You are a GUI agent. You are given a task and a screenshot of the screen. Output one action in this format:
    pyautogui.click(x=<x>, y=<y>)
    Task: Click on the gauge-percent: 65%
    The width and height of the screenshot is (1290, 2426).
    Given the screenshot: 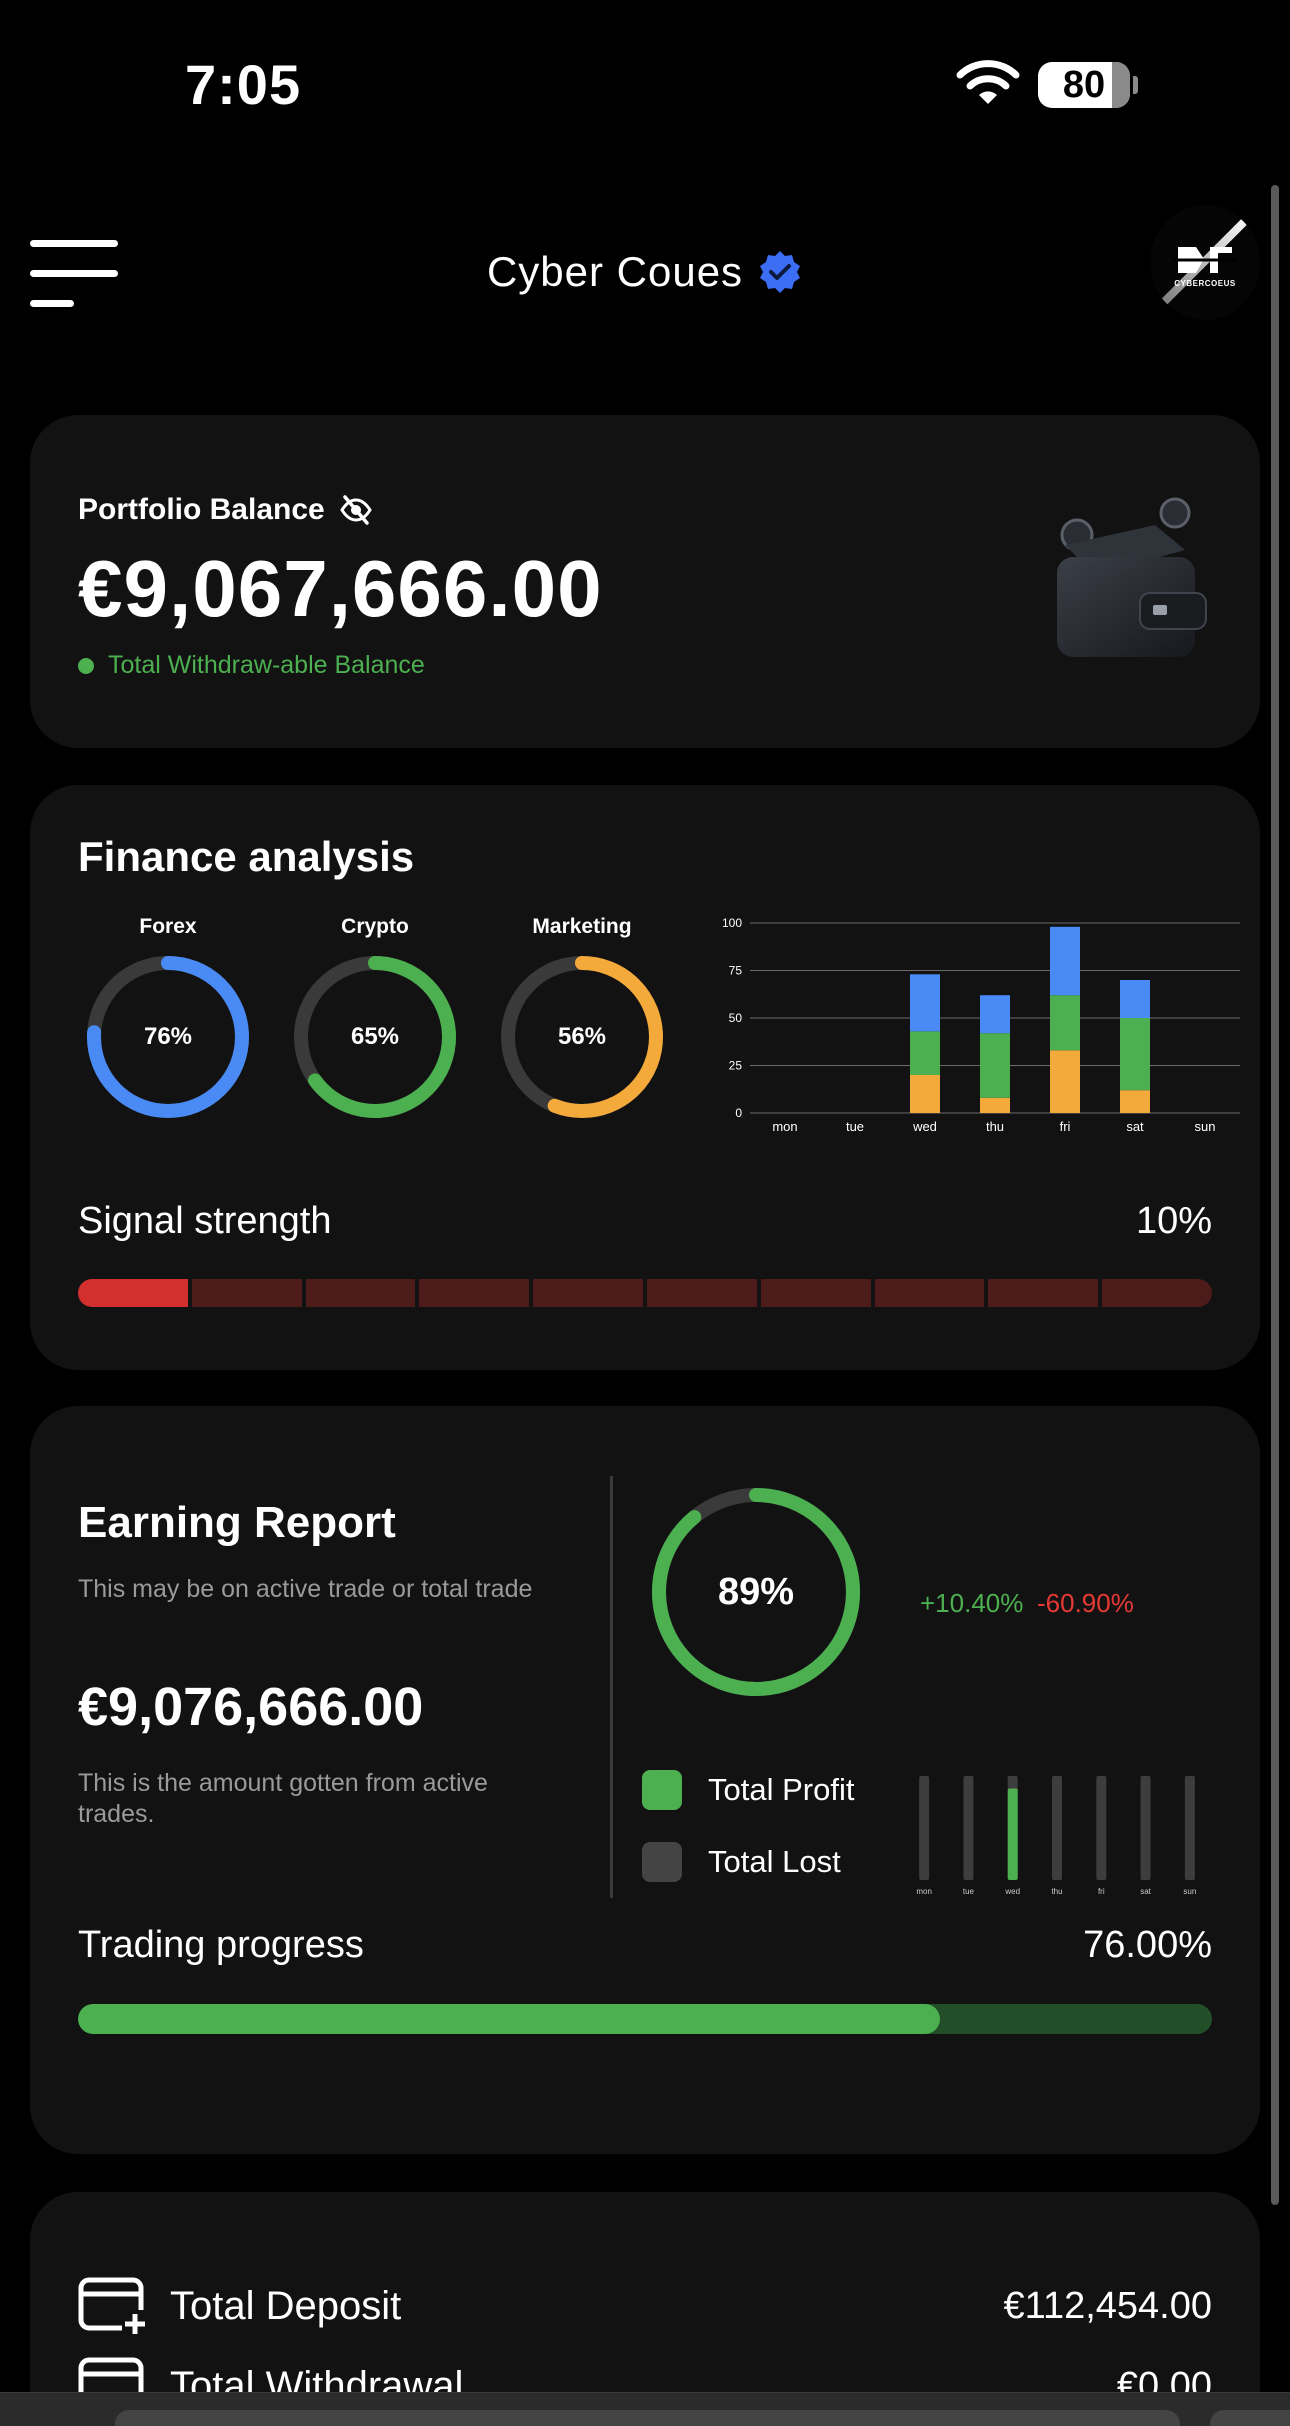 What is the action you would take?
    pyautogui.click(x=375, y=1036)
    